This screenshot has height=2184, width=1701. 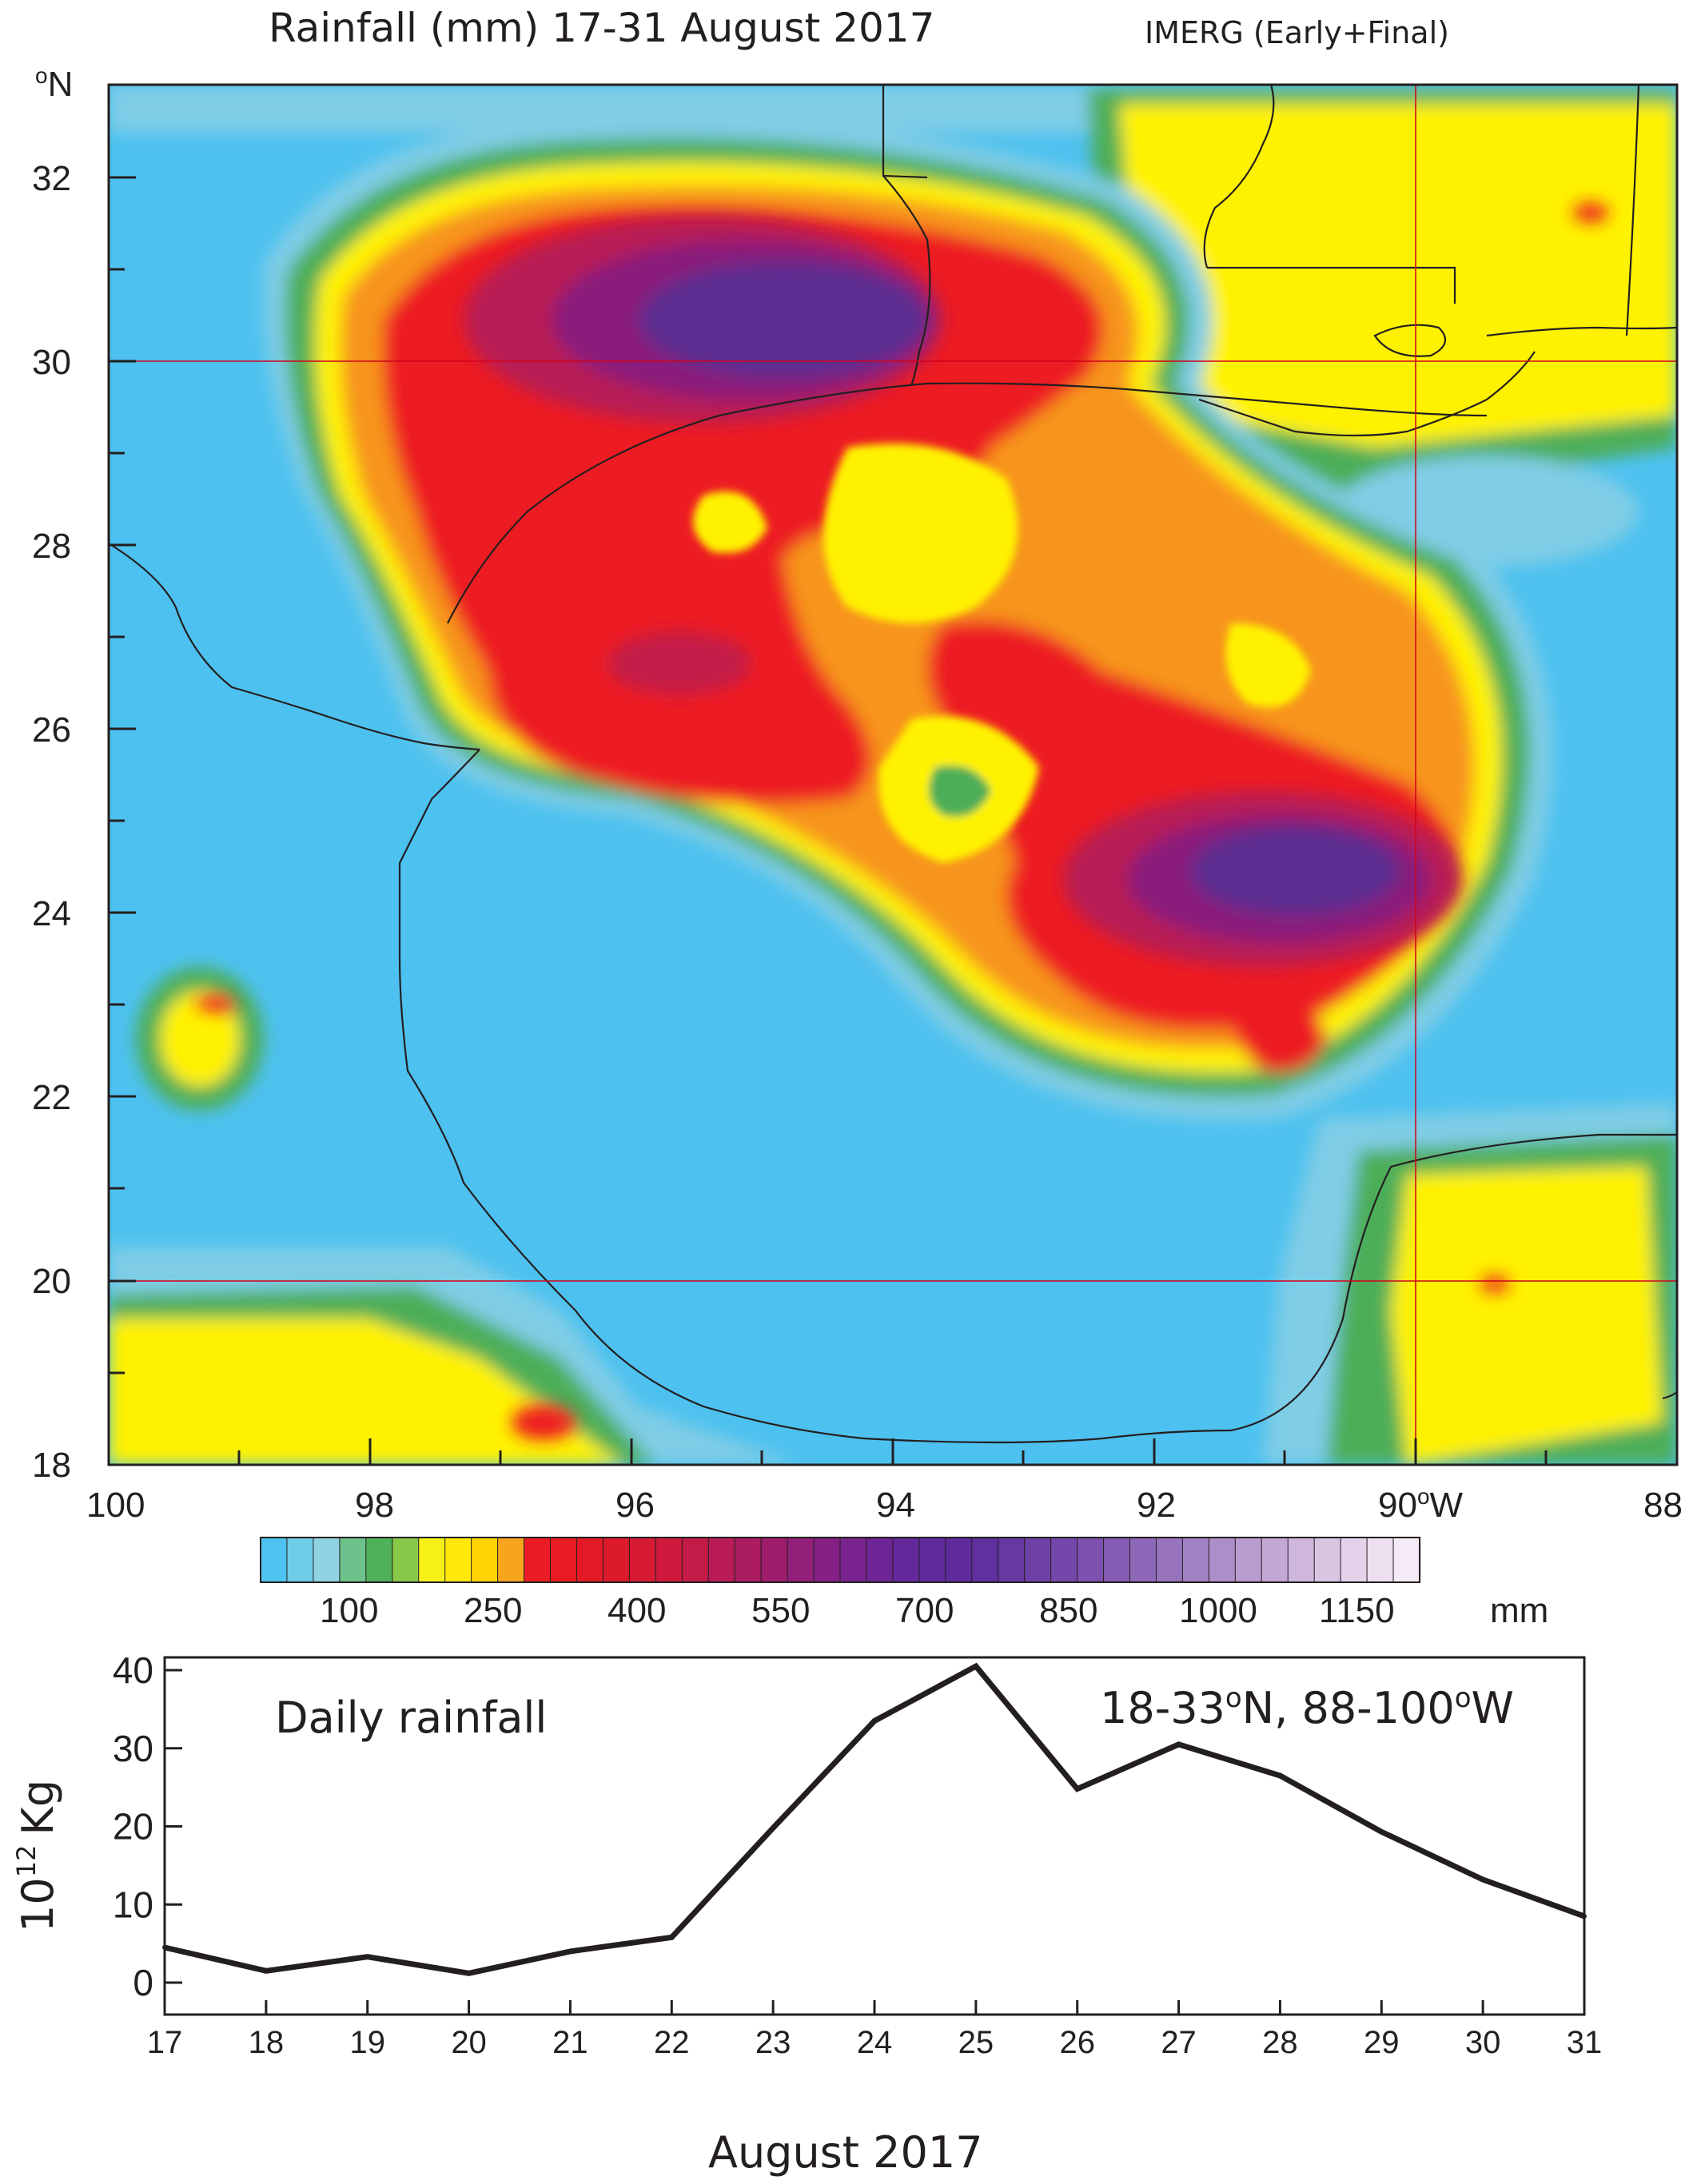 What do you see at coordinates (967, 503) in the screenshot?
I see `texas-coast` at bounding box center [967, 503].